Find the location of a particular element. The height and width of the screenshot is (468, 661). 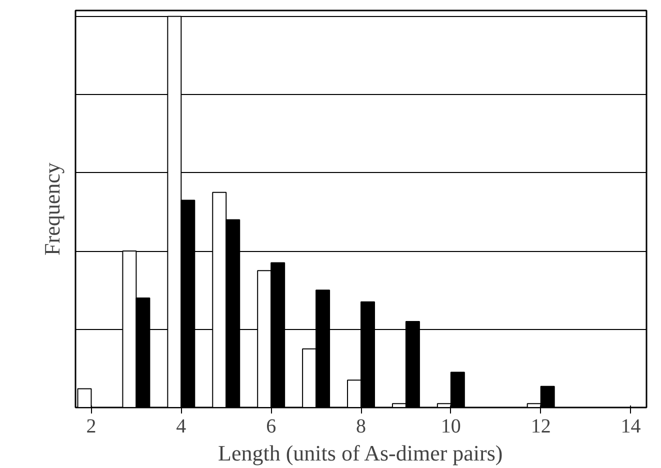

x-tick-label: 12 is located at coordinates (540, 427).